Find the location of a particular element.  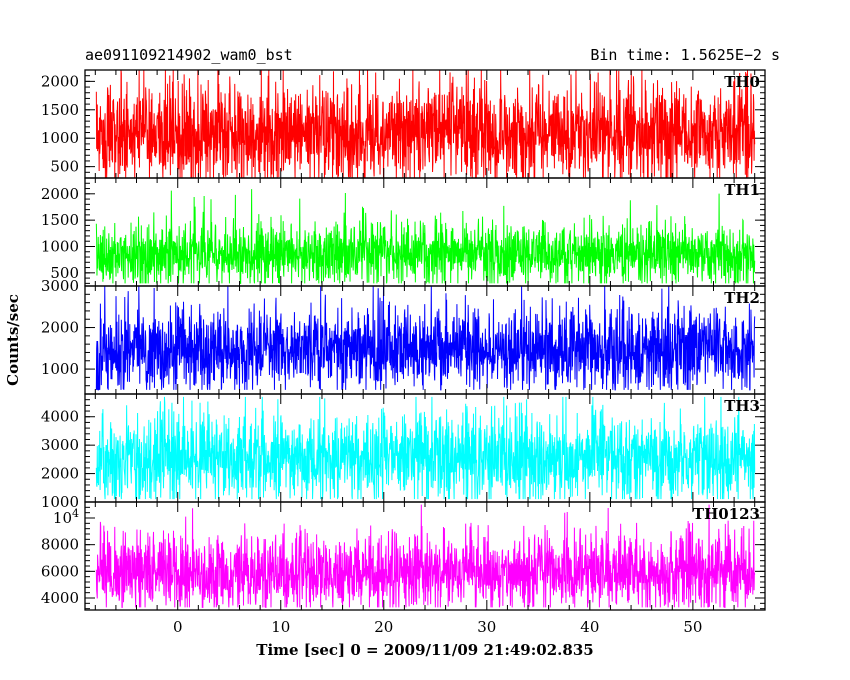

x-tick-label: 40 is located at coordinates (589, 627).